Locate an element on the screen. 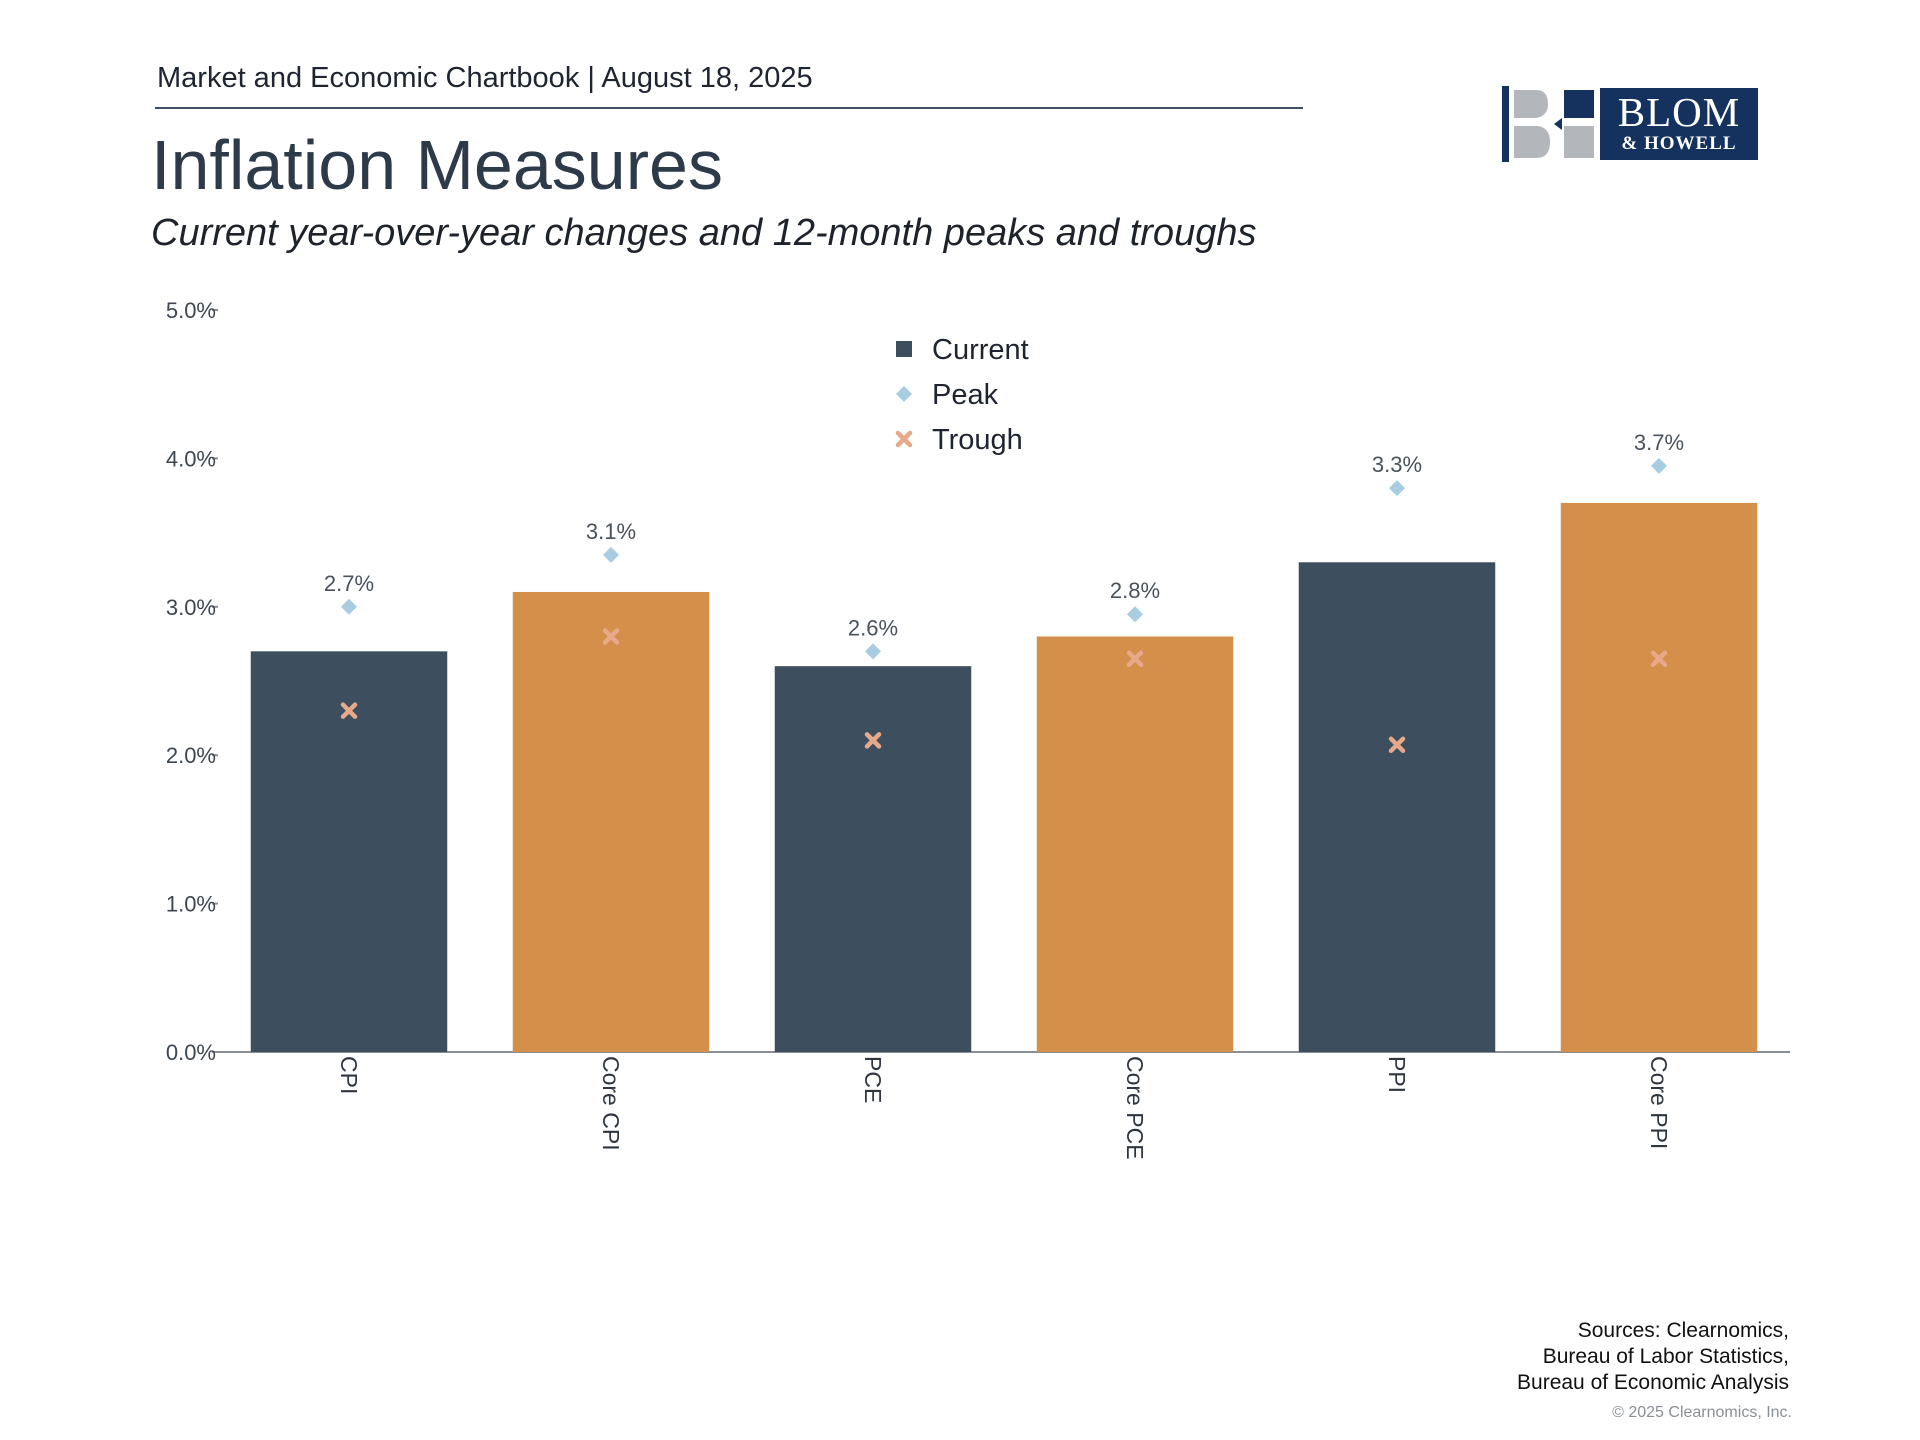  logo-subname: & HOWELL is located at coordinates (1679, 143).